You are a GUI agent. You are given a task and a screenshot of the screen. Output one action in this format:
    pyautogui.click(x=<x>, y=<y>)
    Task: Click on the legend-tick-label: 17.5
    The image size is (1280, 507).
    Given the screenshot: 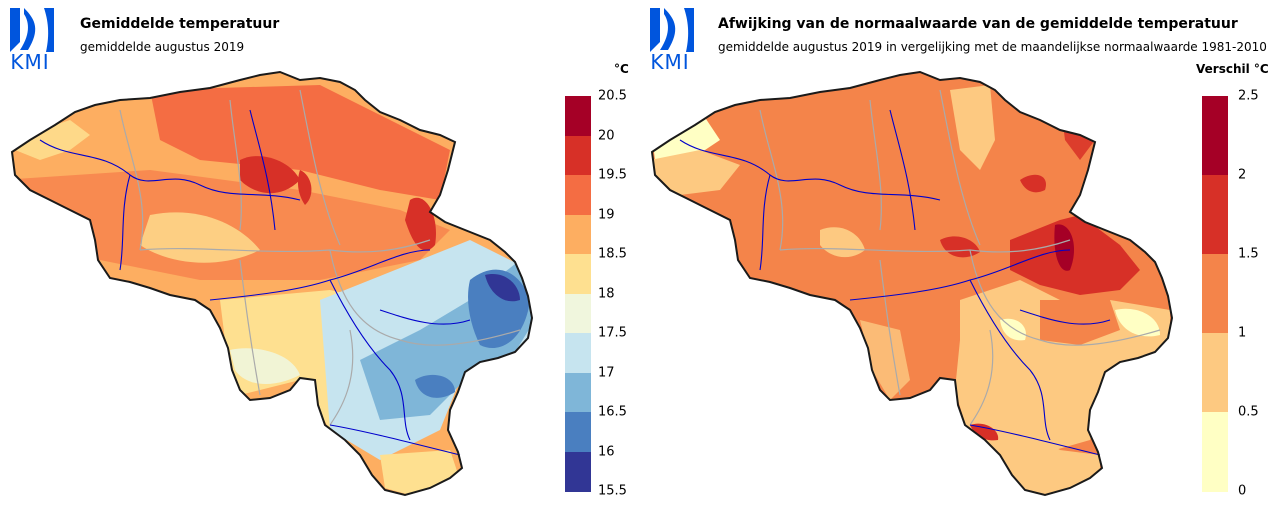 What is the action you would take?
    pyautogui.click(x=612, y=333)
    